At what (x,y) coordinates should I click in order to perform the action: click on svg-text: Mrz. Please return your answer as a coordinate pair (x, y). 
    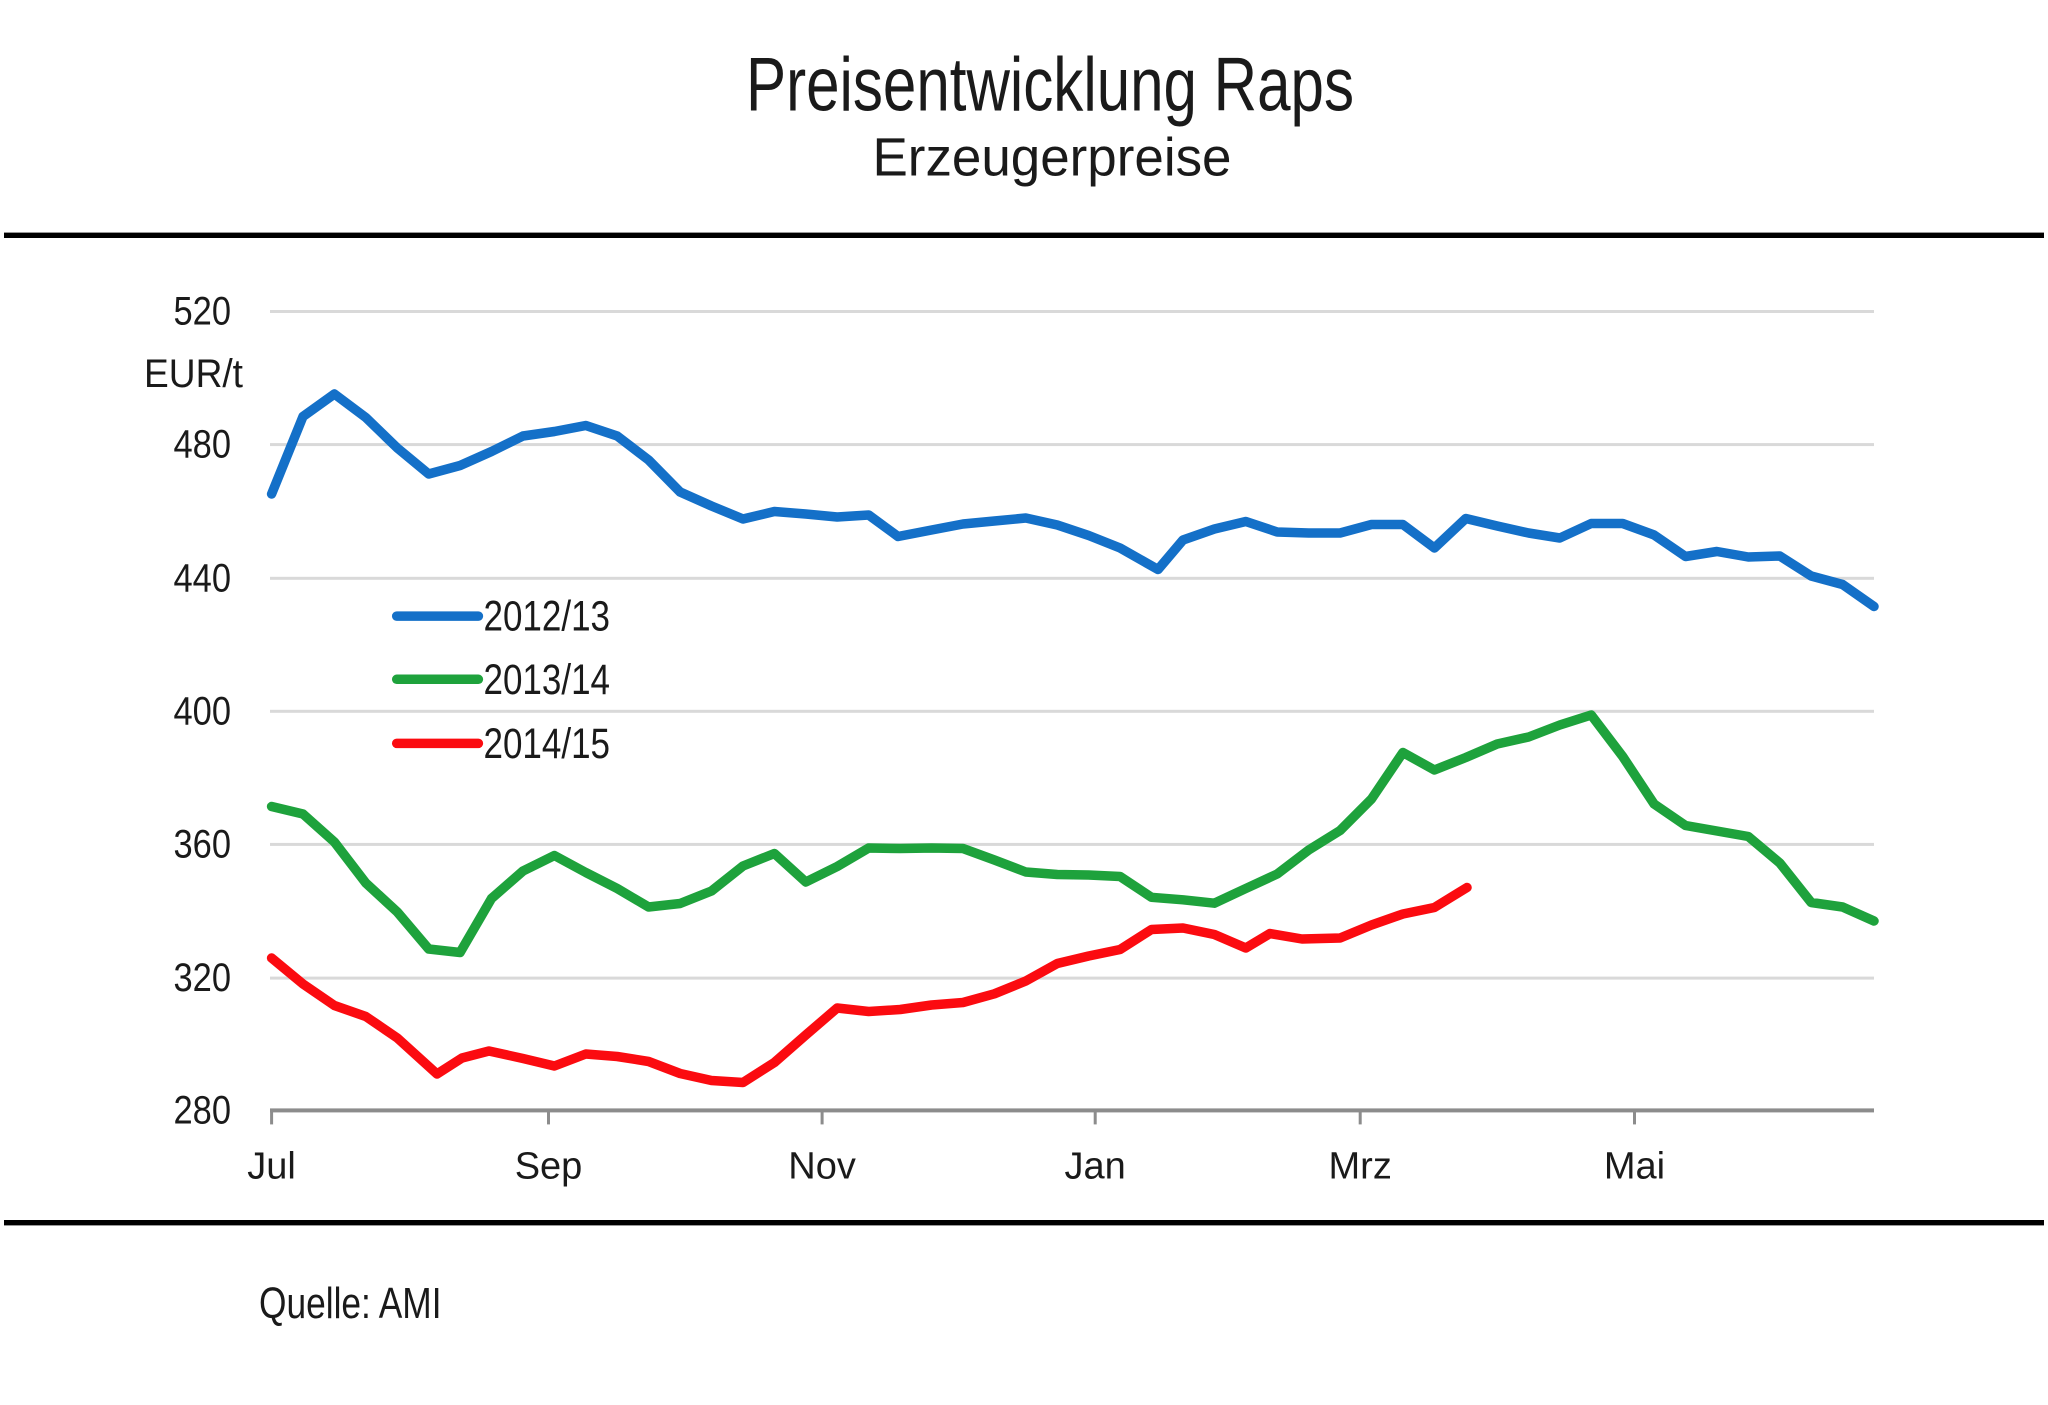
    Looking at the image, I should click on (1360, 1167).